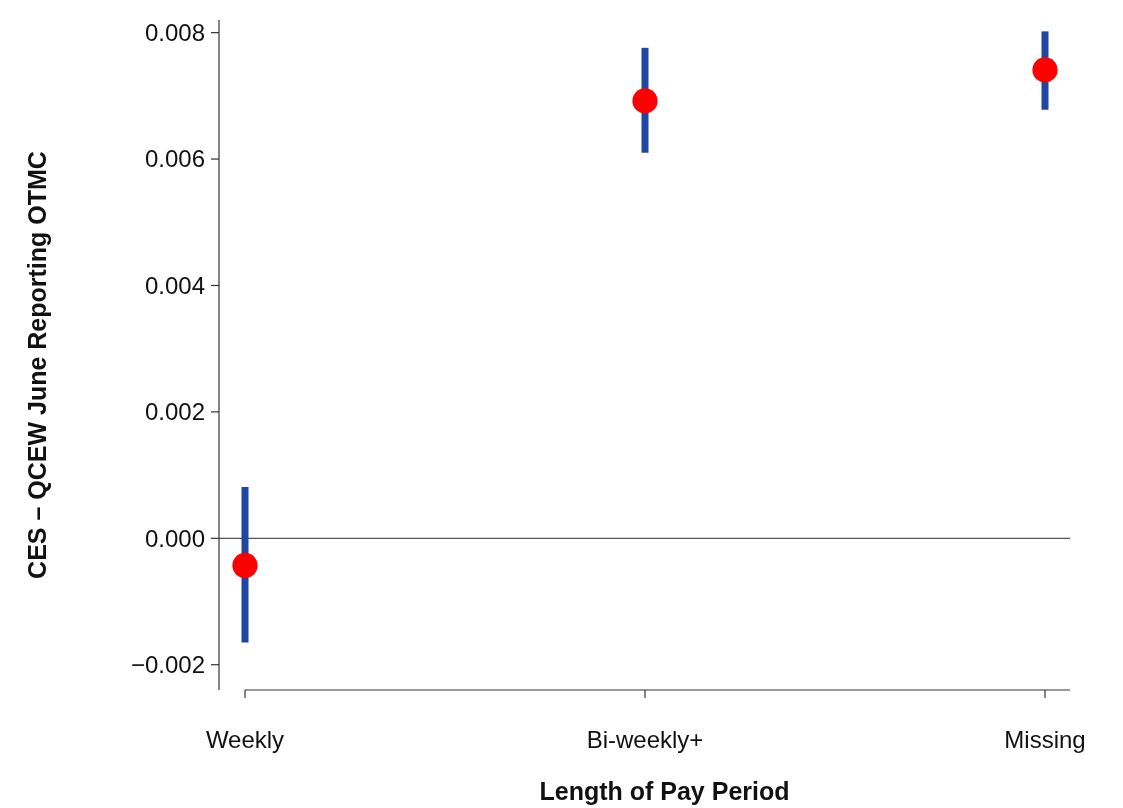 This screenshot has width=1123, height=808. What do you see at coordinates (174, 538) in the screenshot?
I see `y-tick-label: 0.000` at bounding box center [174, 538].